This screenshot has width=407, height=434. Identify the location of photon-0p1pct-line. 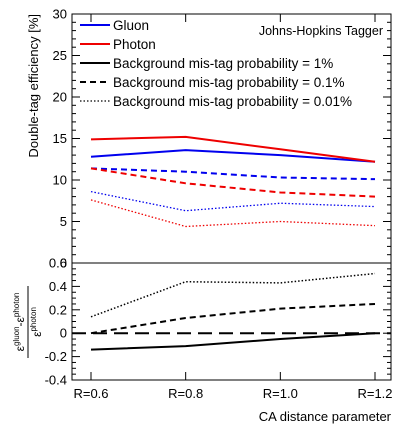
(233, 182).